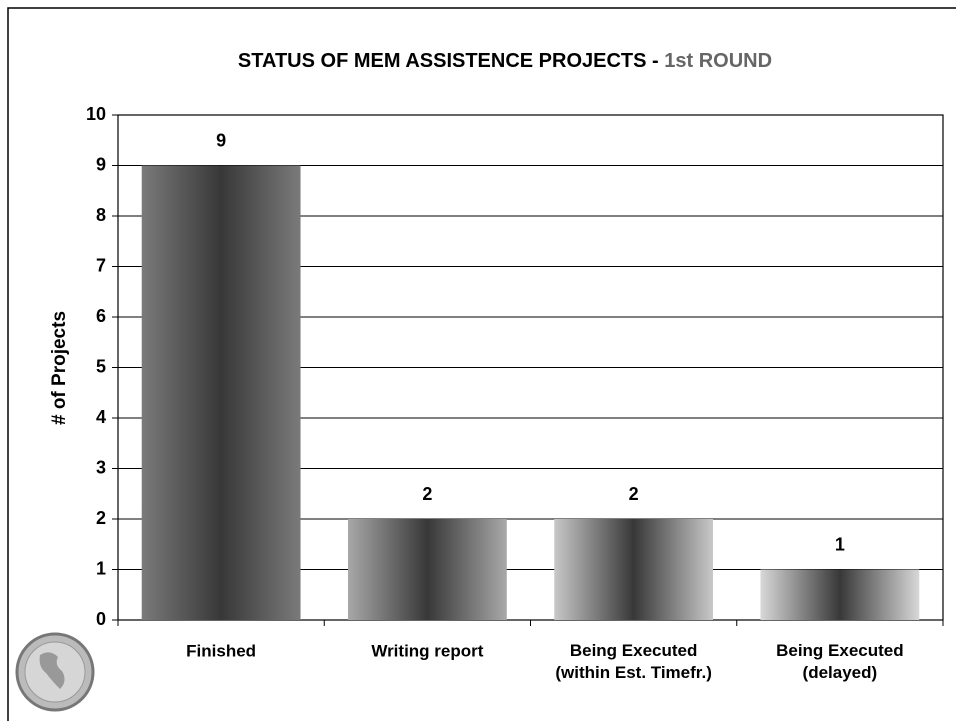 The width and height of the screenshot is (956, 721). I want to click on y-tick-label: 0, so click(101, 619).